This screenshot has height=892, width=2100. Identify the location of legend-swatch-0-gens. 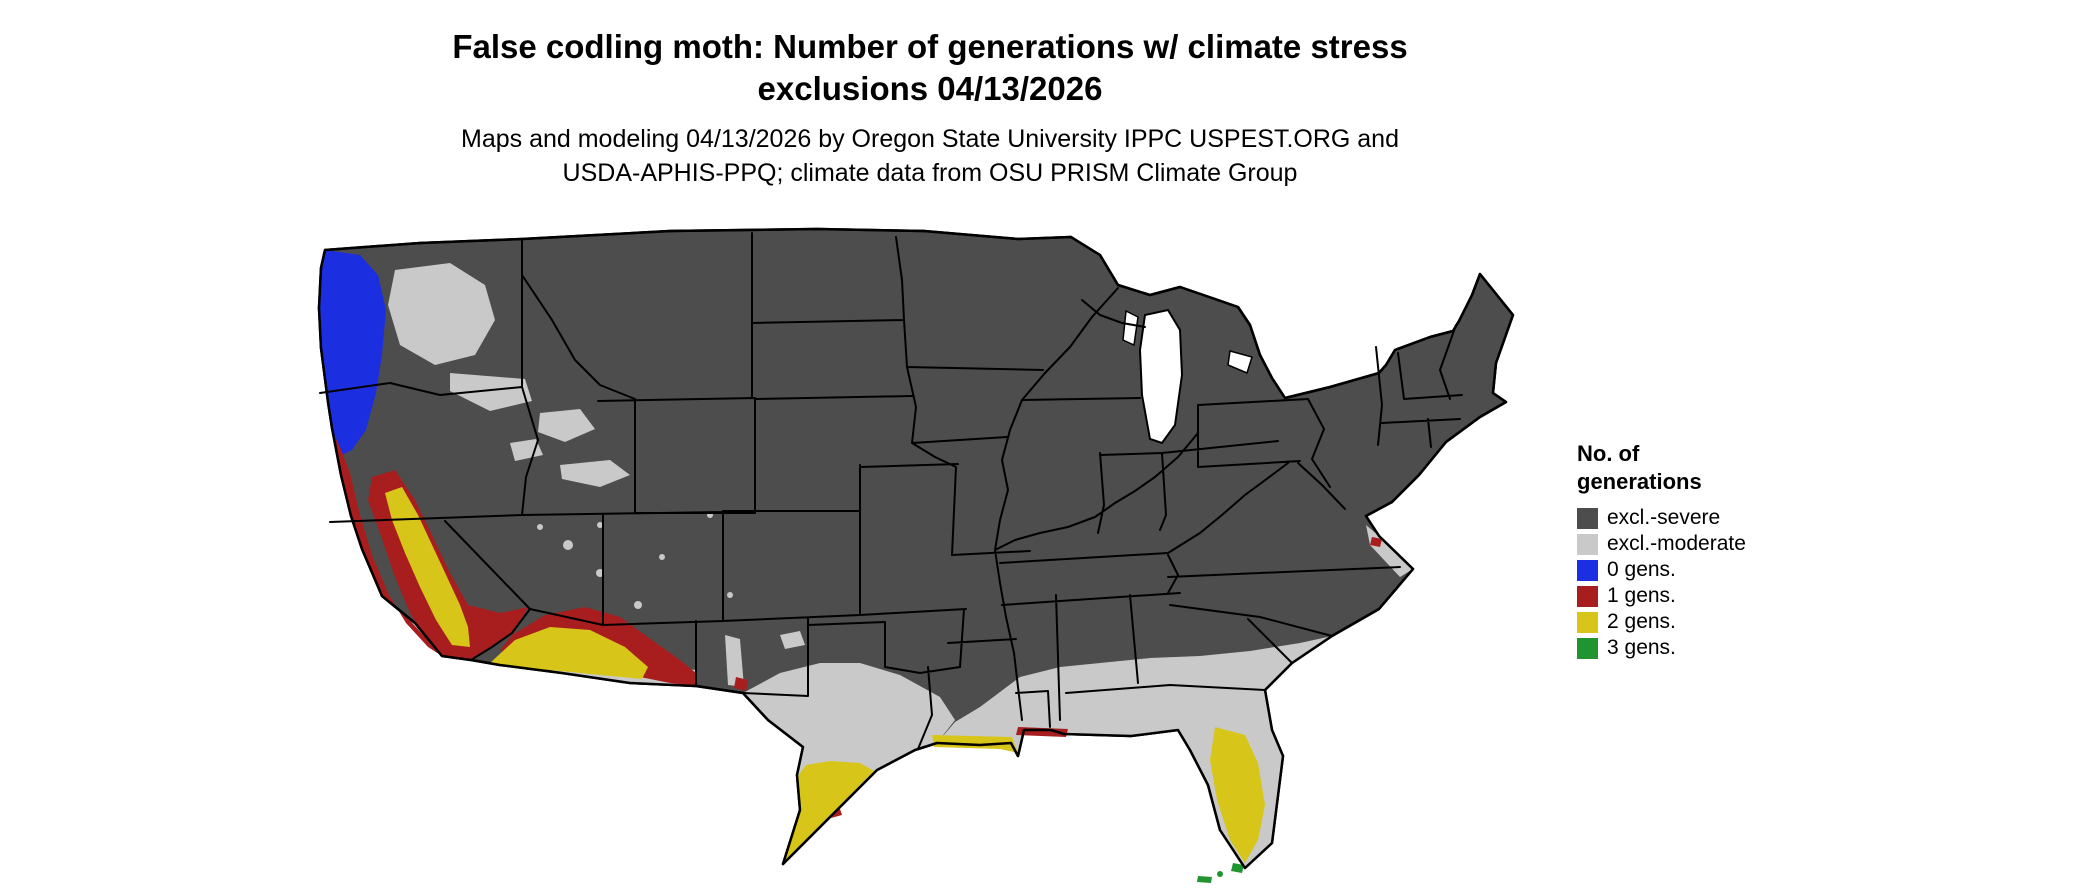
(1587, 570).